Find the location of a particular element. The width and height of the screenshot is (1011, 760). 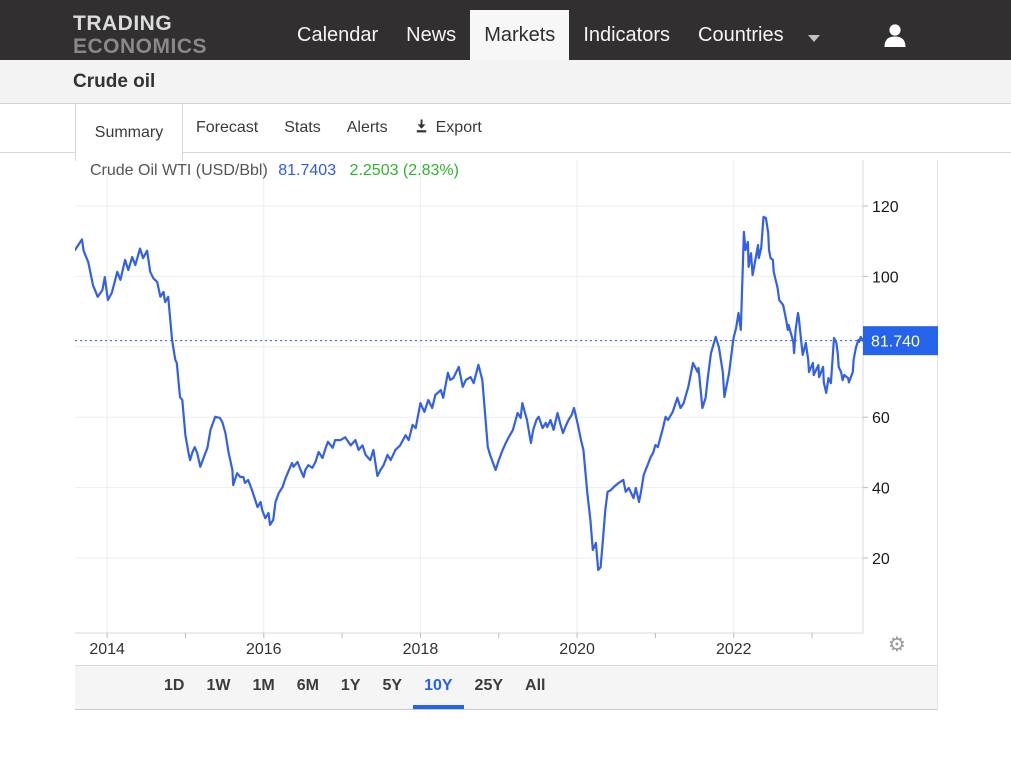

nav-item-calendar: Calendar is located at coordinates (338, 35).